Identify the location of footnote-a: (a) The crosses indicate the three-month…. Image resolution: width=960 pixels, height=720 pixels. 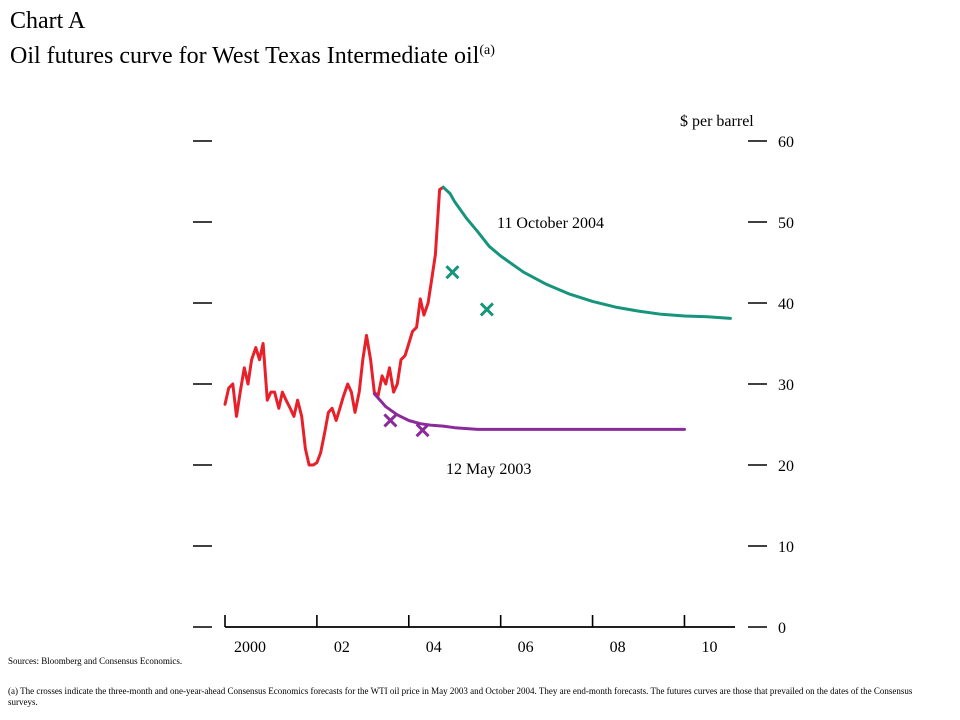
(460, 696).